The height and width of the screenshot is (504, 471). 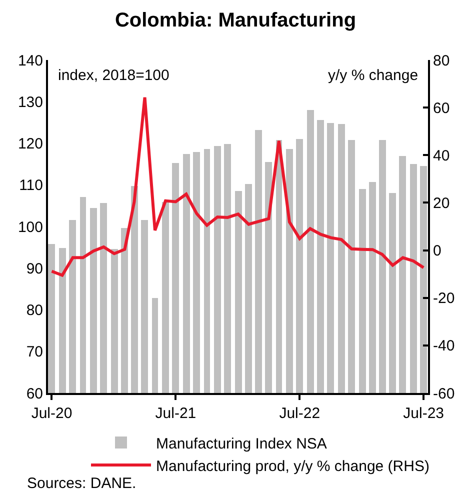 I want to click on y2-tick-label: 80, so click(x=441, y=61).